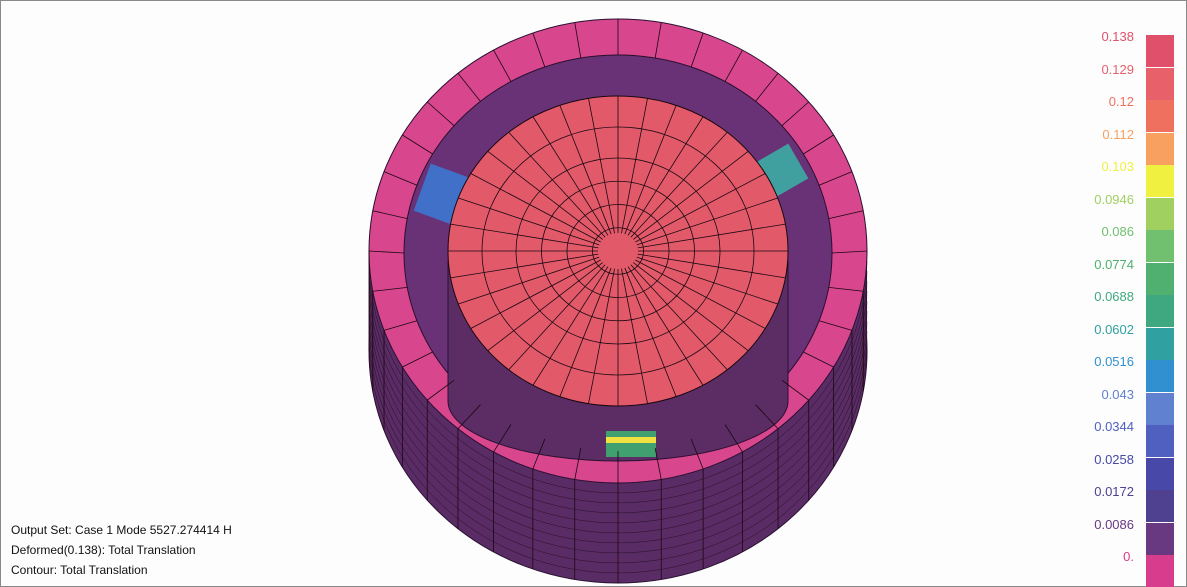 The height and width of the screenshot is (587, 1187). What do you see at coordinates (1114, 361) in the screenshot?
I see `legend-label: 0.0516` at bounding box center [1114, 361].